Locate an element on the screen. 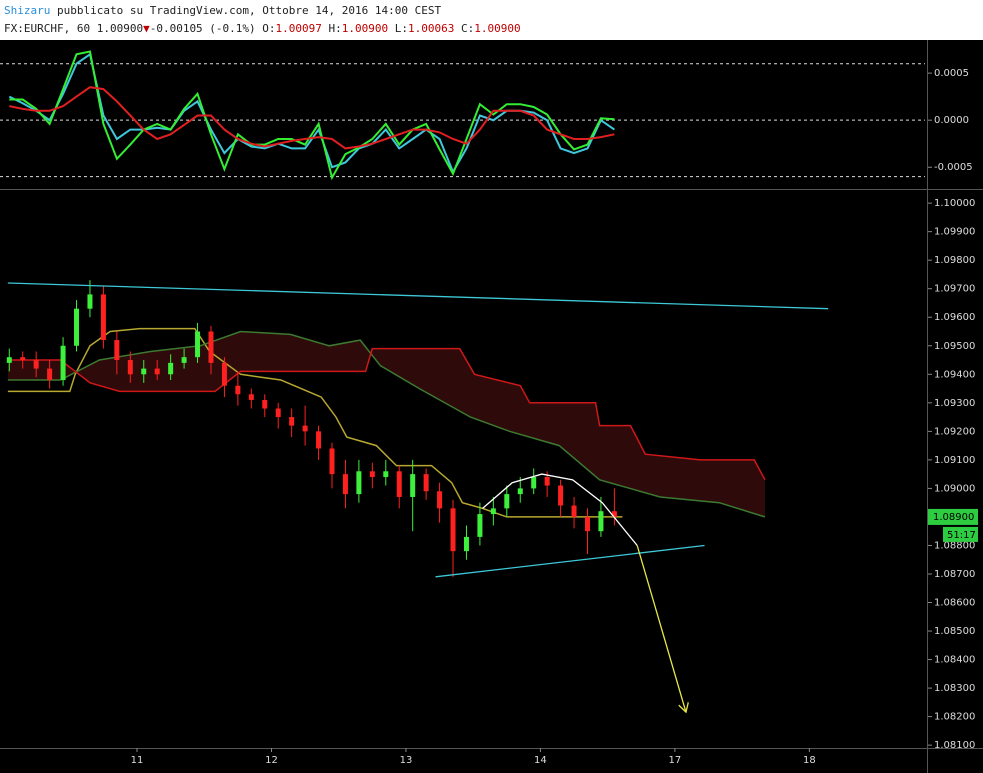 Image resolution: width=983 pixels, height=773 pixels. open-label: O: is located at coordinates (269, 28).